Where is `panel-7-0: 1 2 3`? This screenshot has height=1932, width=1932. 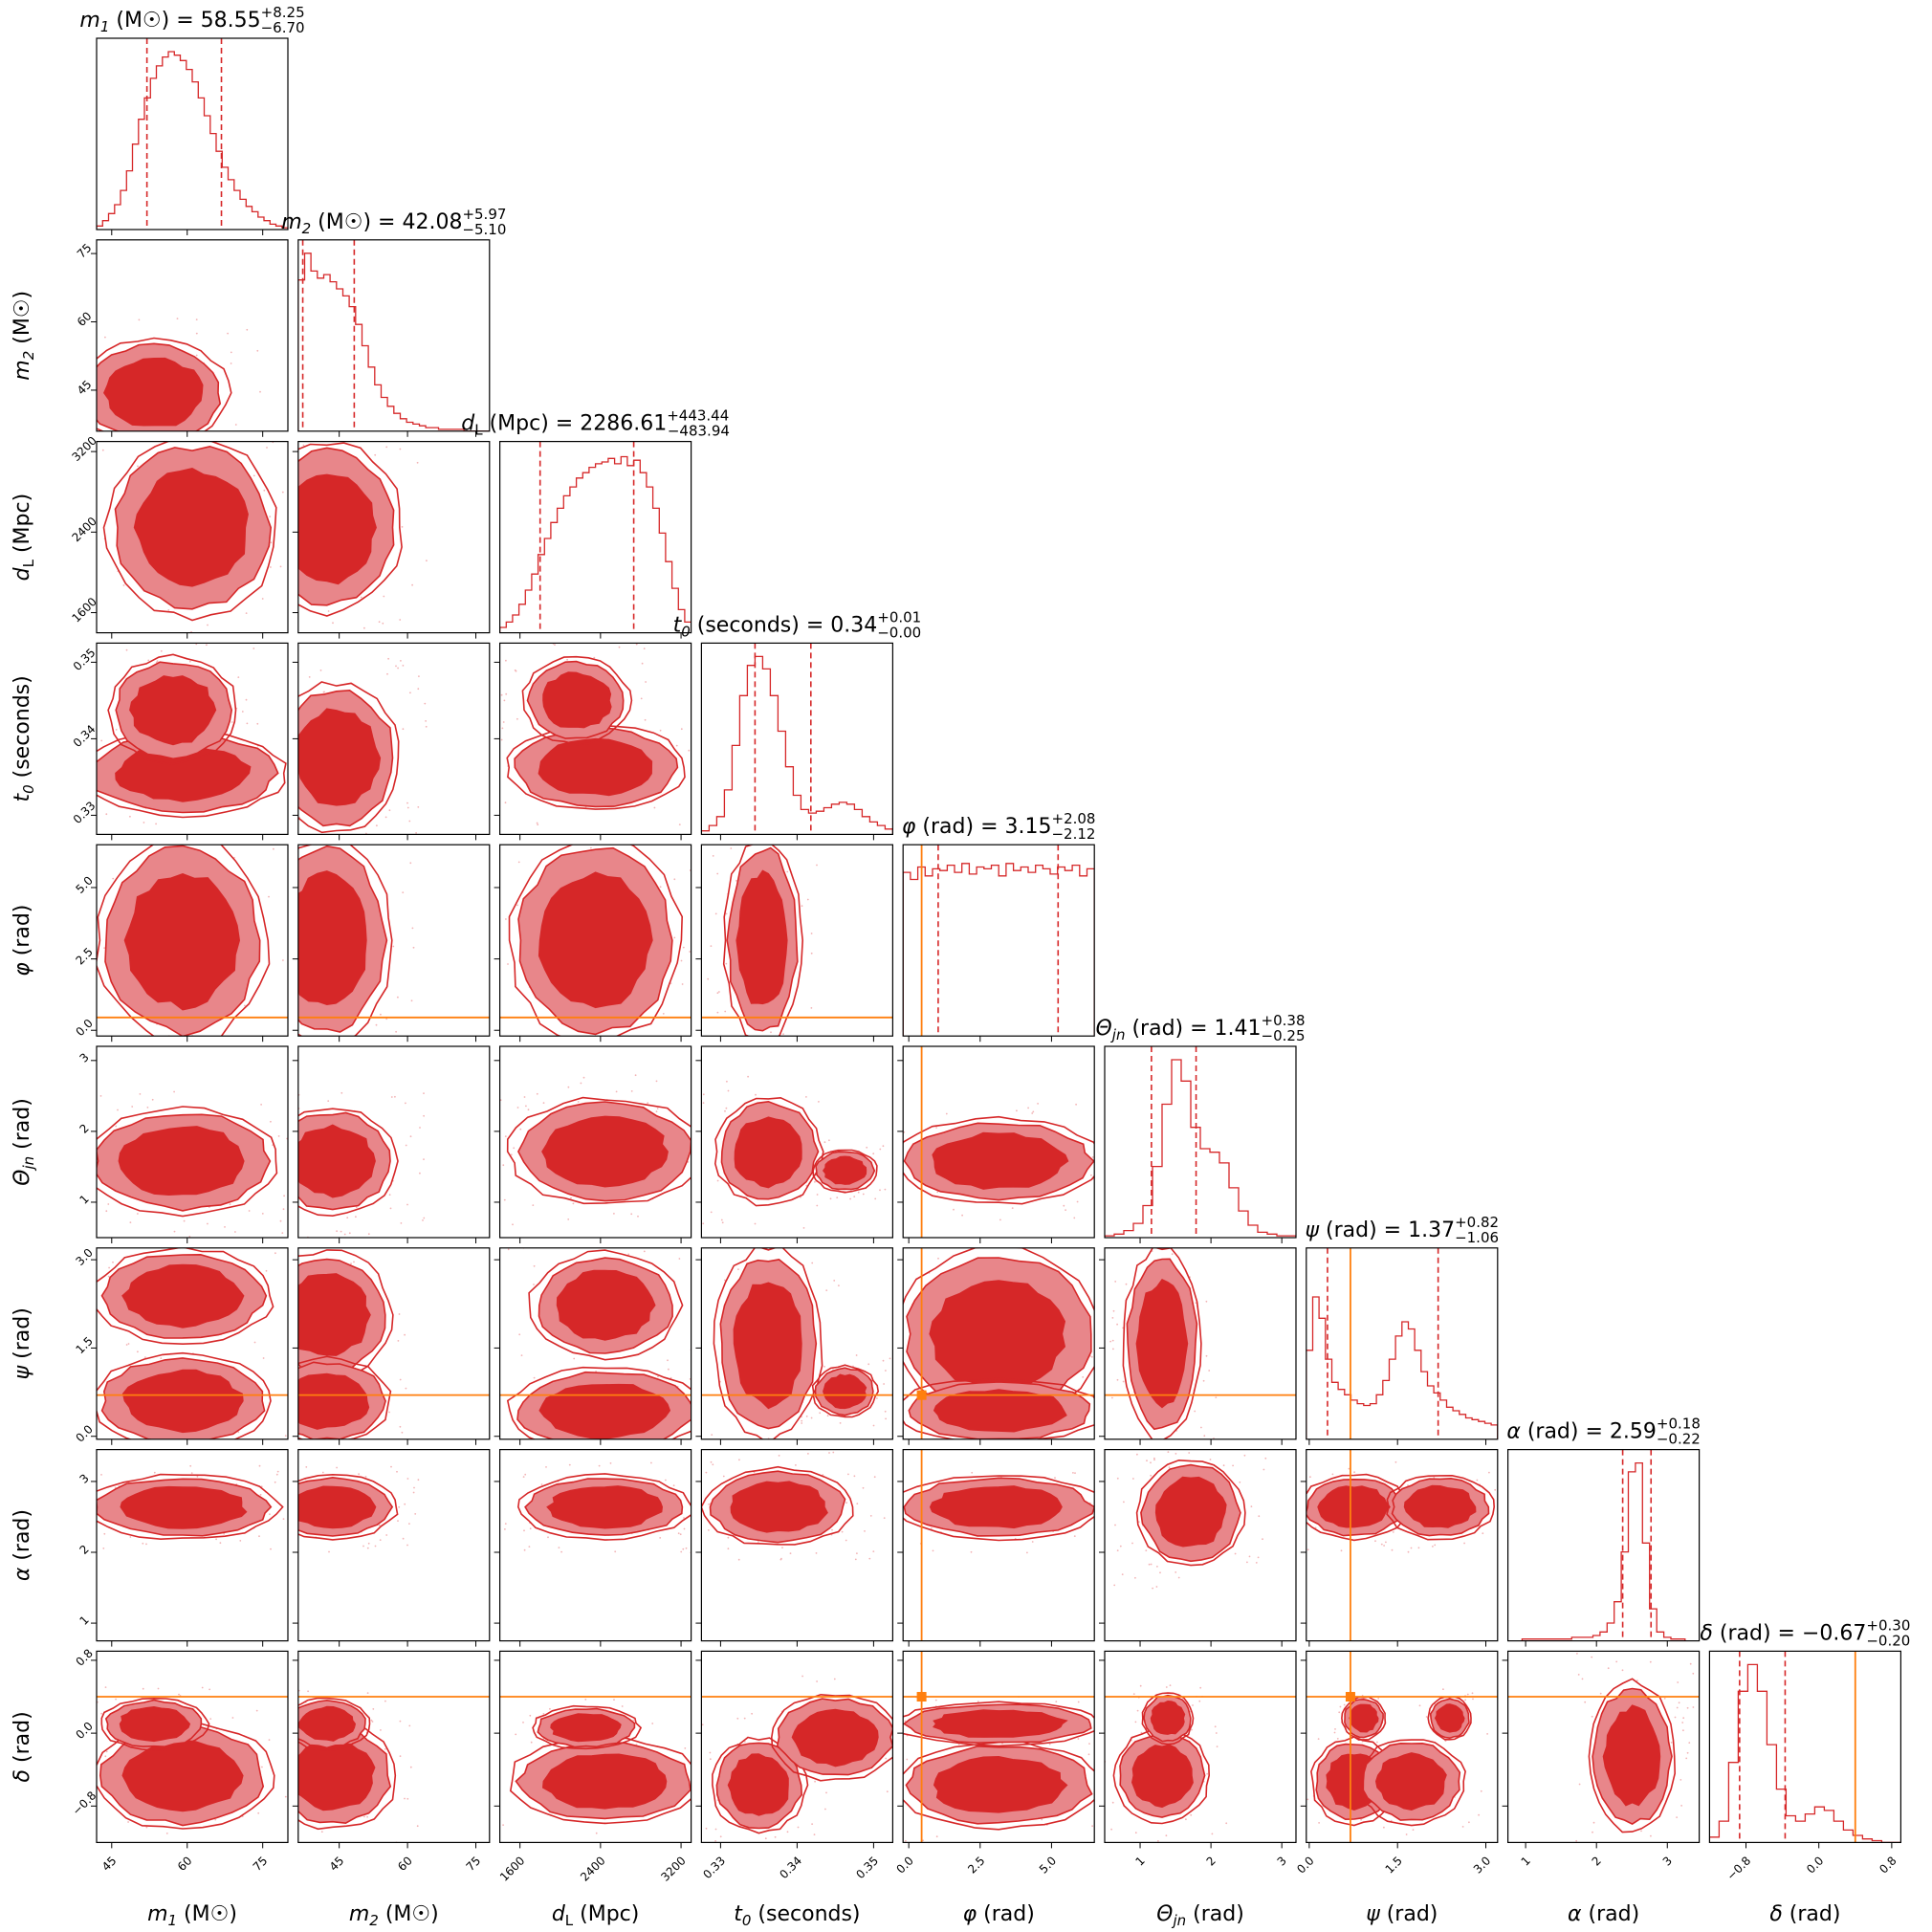
panel-7-0: 1 2 3 is located at coordinates (183, 1547).